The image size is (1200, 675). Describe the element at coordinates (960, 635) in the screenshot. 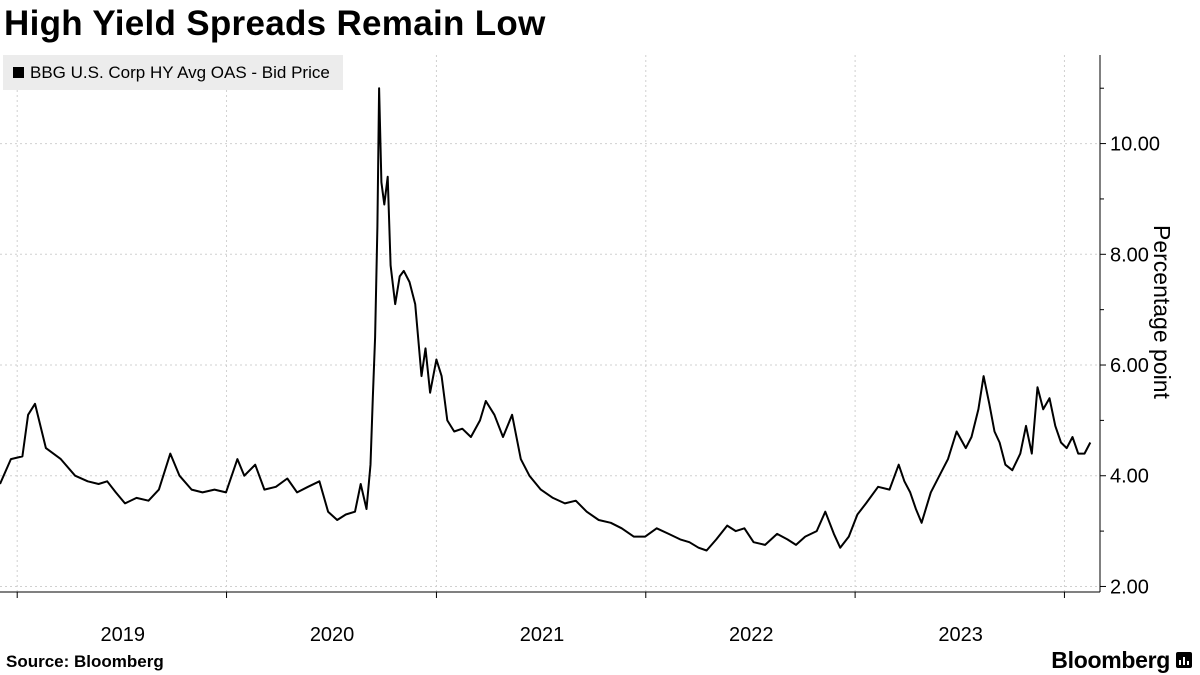

I see `x-tick-label: 2023` at that location.